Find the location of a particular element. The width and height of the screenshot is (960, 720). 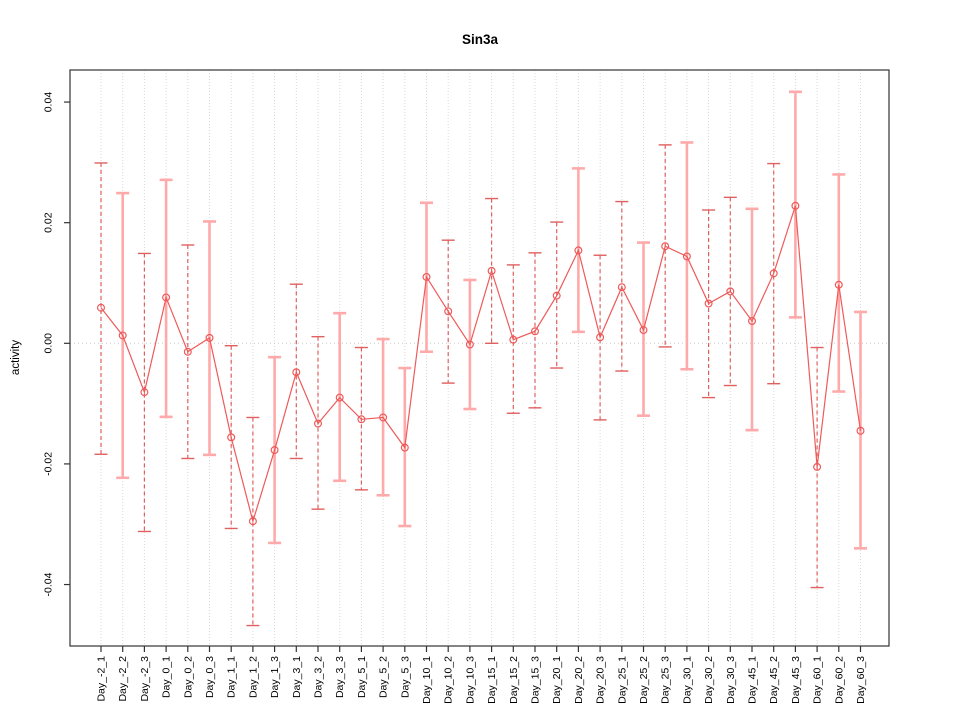

svg-text: Day_25_3 is located at coordinates (666, 680).